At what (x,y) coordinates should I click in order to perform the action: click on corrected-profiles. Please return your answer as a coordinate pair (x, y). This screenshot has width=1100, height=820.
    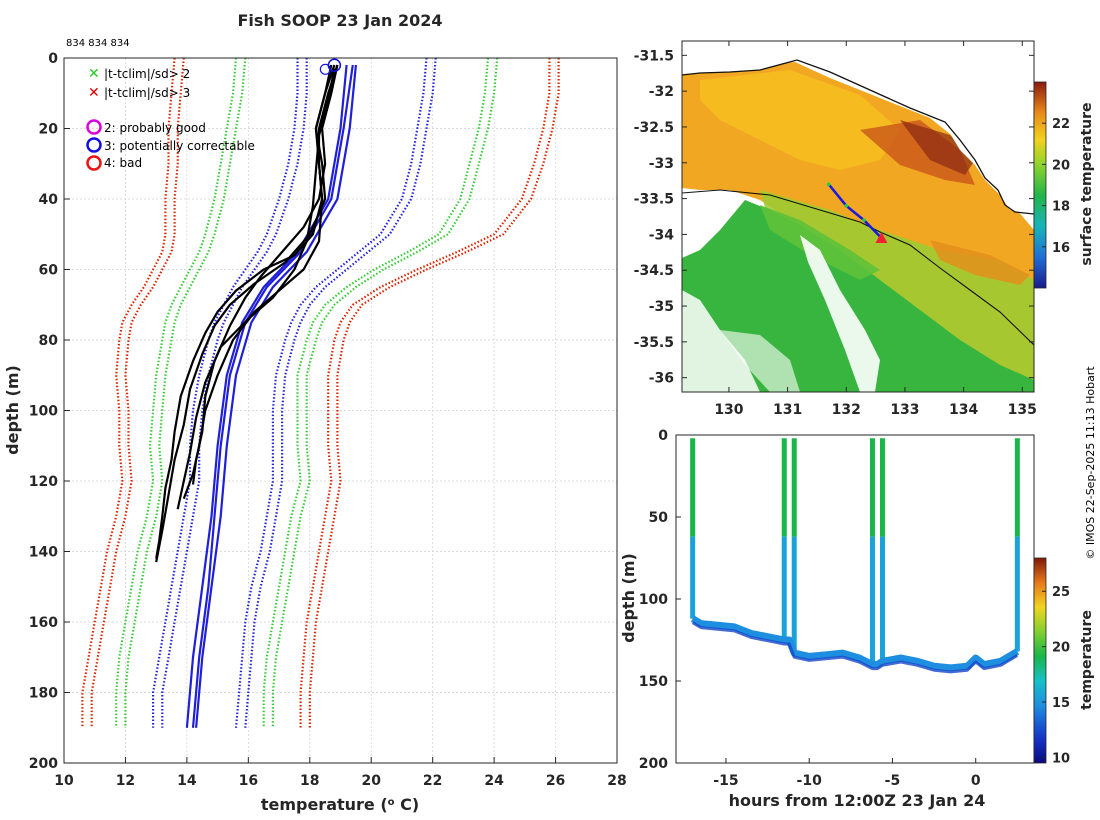
    Looking at the image, I should click on (271, 396).